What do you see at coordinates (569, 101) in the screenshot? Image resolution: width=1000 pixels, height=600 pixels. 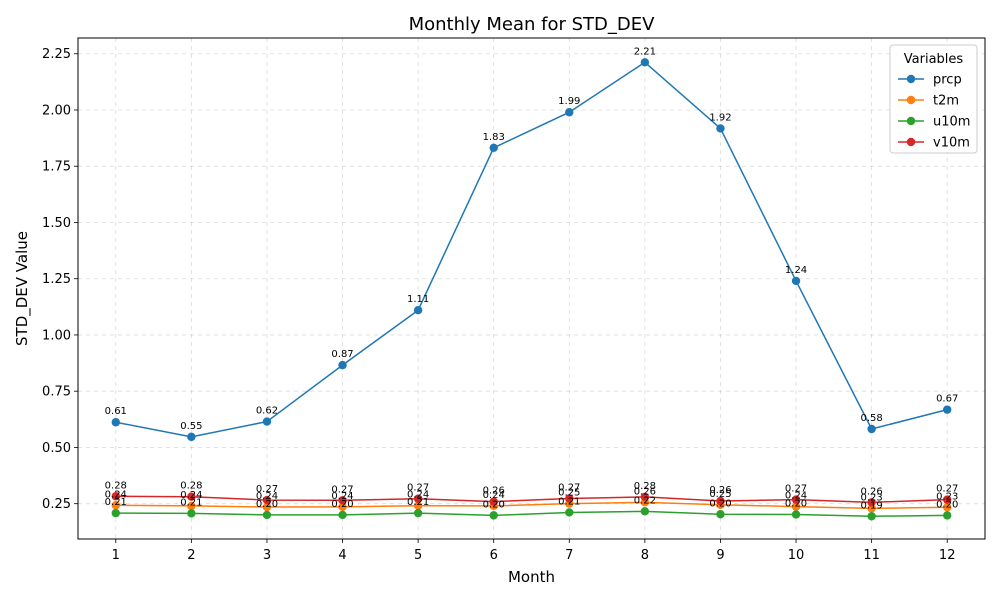 I see `data-label-prcp: 1.99` at bounding box center [569, 101].